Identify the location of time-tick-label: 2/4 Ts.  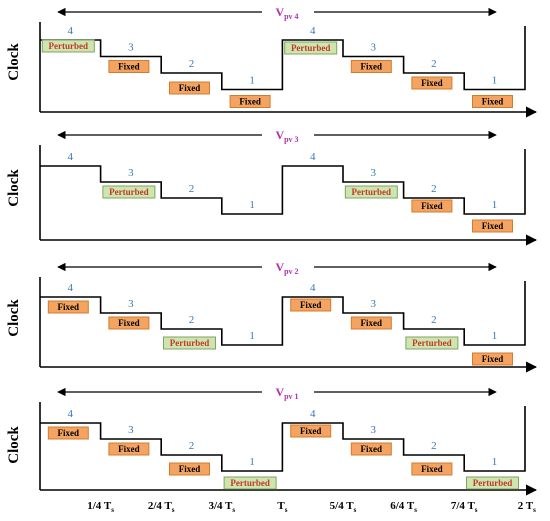
(161, 507).